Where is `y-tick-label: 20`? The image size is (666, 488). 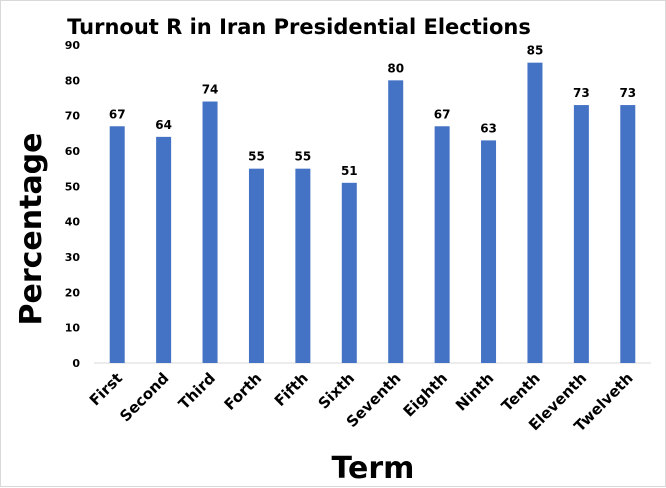
y-tick-label: 20 is located at coordinates (73, 292).